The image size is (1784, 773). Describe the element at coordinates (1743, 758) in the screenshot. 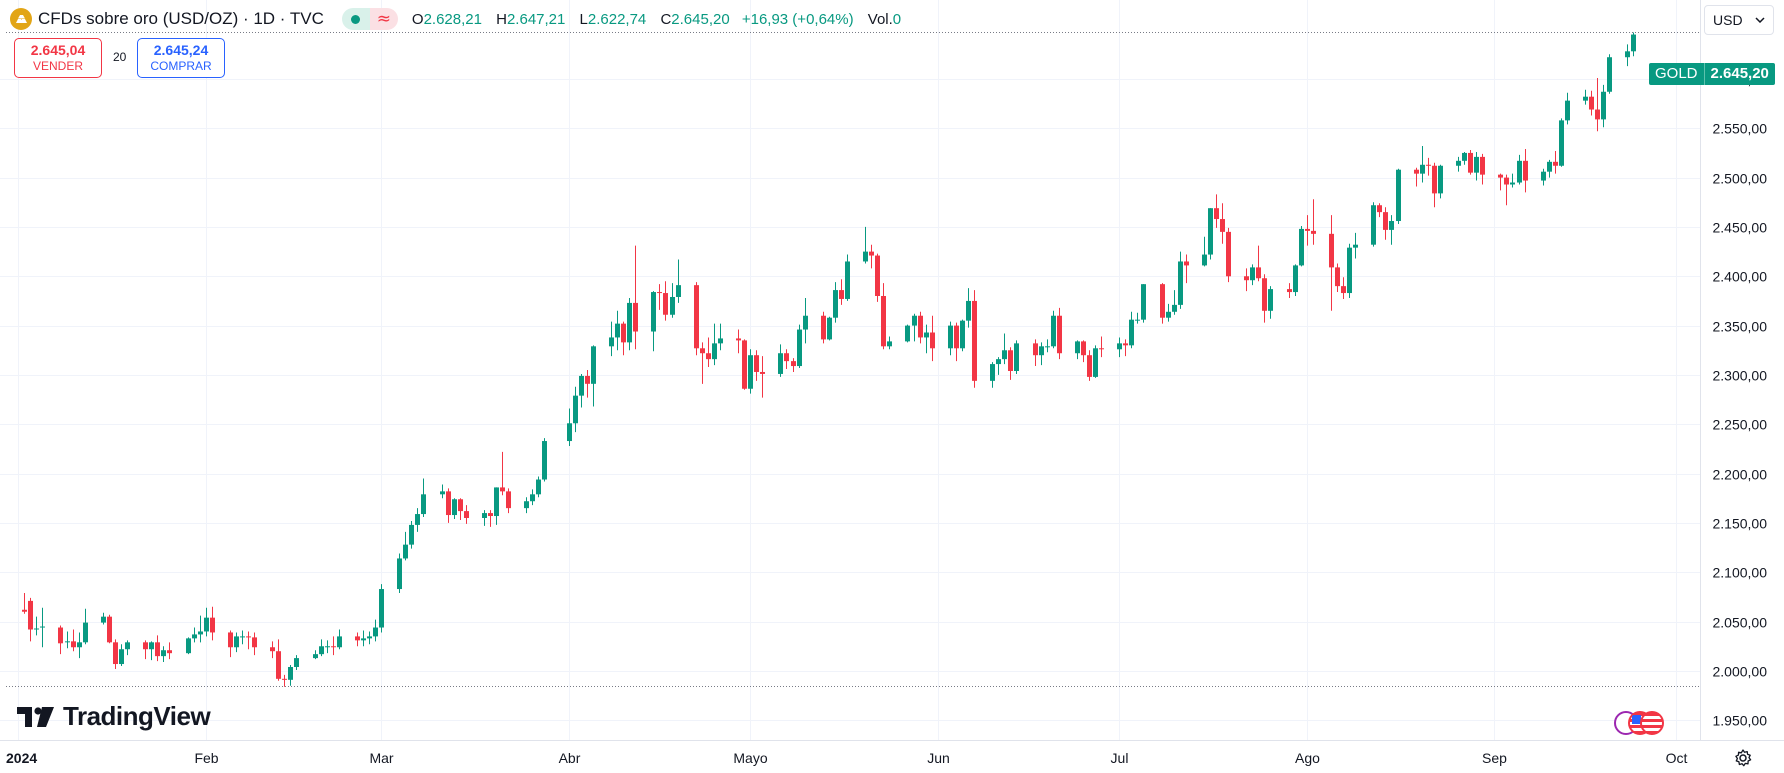

I see `gear-icon` at that location.